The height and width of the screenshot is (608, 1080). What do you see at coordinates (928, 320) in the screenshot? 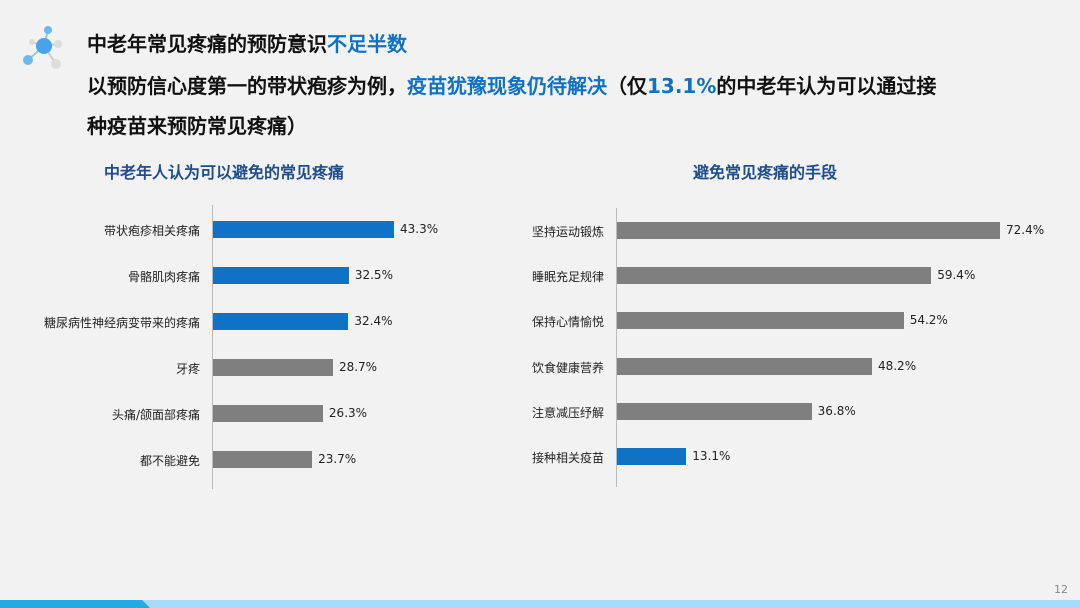
I see `right-value-label: 54.2%` at bounding box center [928, 320].